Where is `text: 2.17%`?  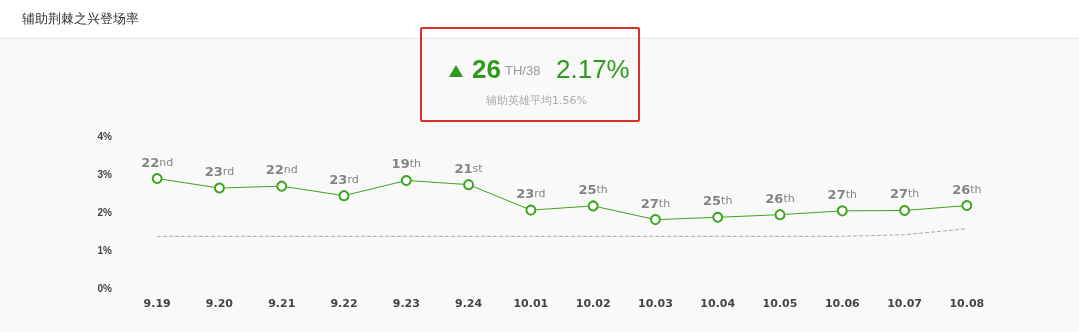
text: 2.17% is located at coordinates (593, 69).